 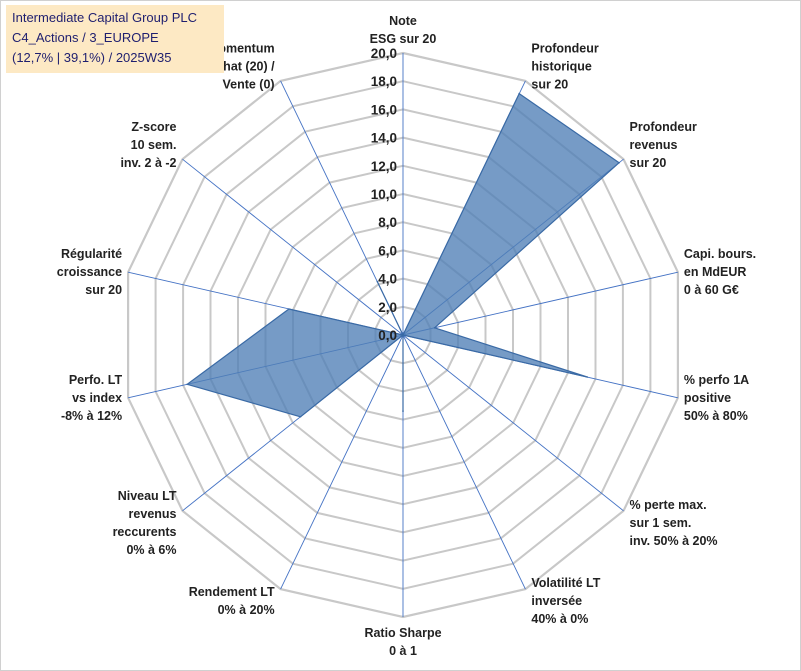 I want to click on radial-tick-label: 20,0, so click(x=384, y=53).